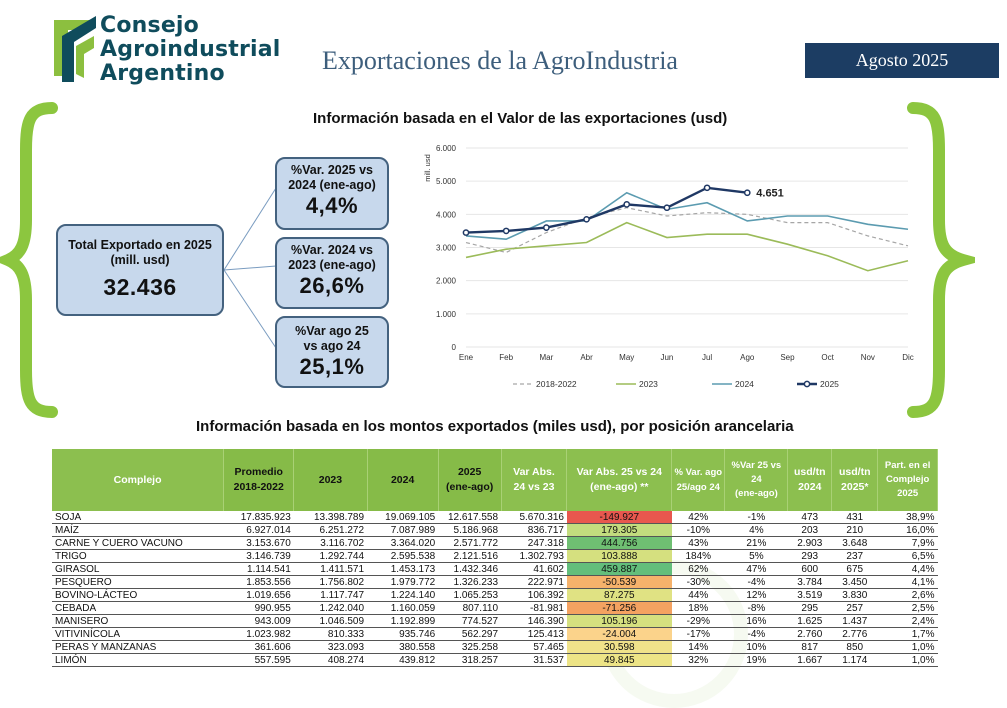 The image size is (1007, 708). Describe the element at coordinates (258, 543) in the screenshot. I see `cell-prom: 3.153.670` at that location.